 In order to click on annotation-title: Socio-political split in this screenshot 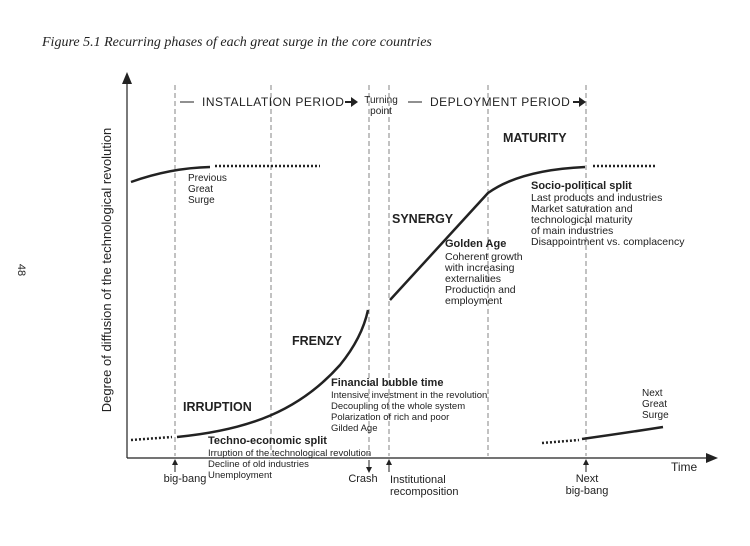, I will do `click(581, 186)`.